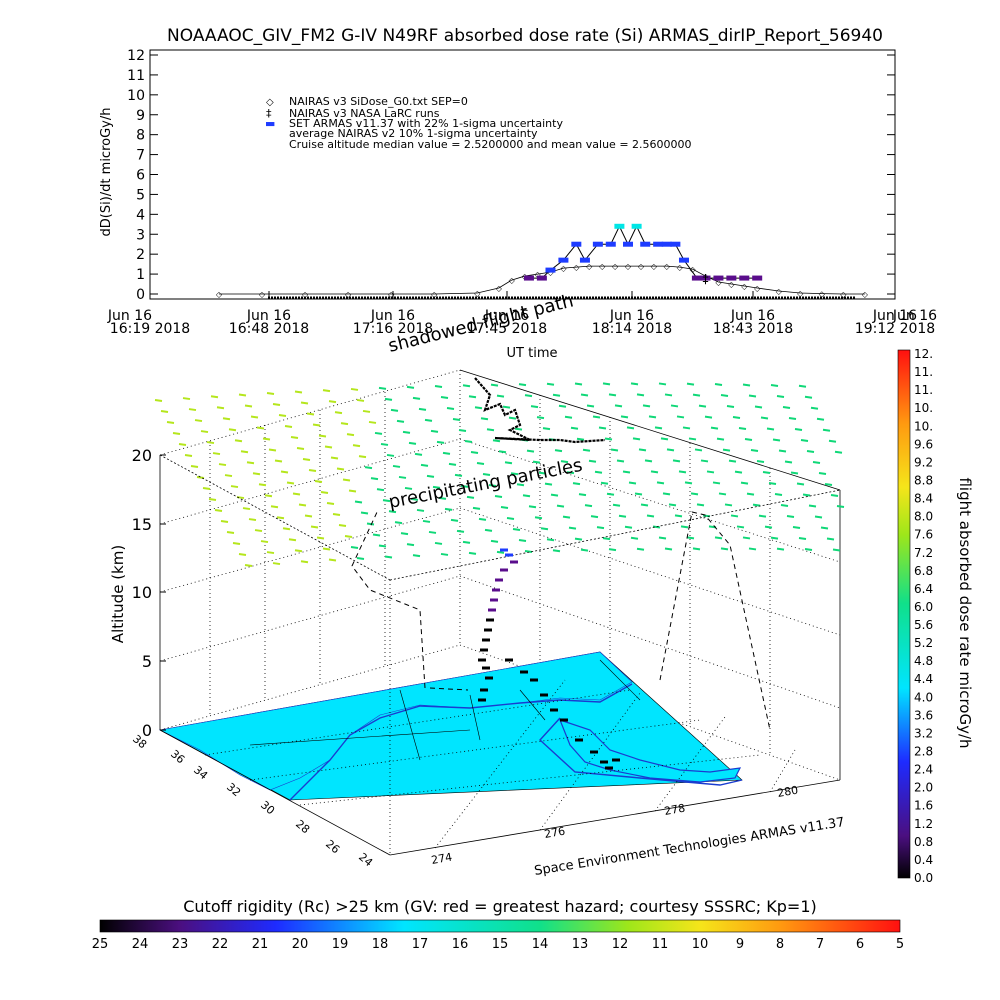 Image resolution: width=1000 pixels, height=1000 pixels. Describe the element at coordinates (620, 944) in the screenshot. I see `bottom-colorbar-tick: 12` at that location.